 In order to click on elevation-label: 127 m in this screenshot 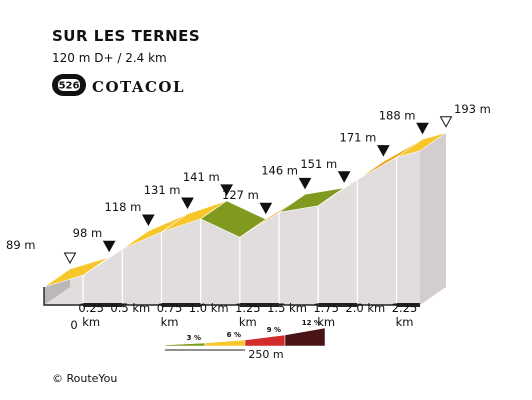, I will do `click(240, 195)`.